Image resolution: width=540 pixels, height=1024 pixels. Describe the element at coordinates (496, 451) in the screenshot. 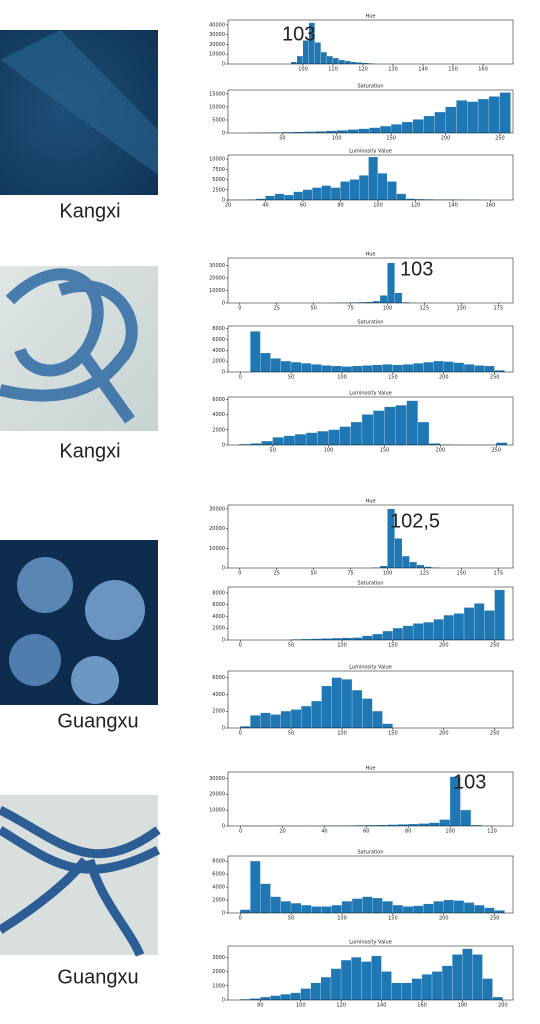

I see `x-tick-label: 250` at that location.